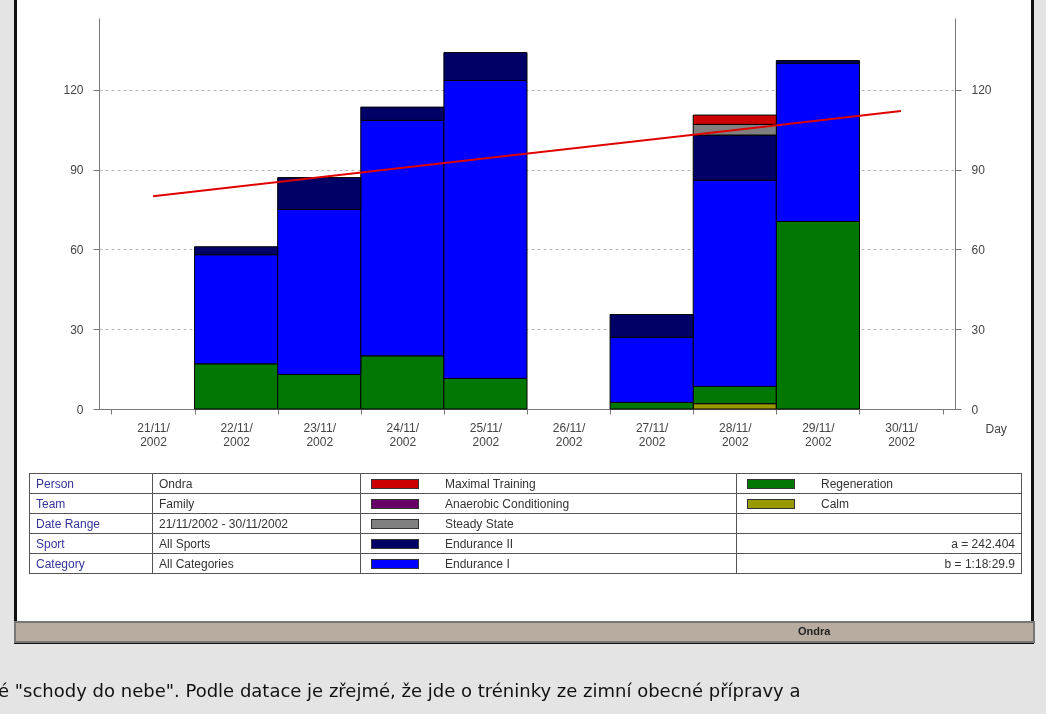 This screenshot has width=1046, height=714. I want to click on x-tick-label: 22/11/2002, so click(237, 434).